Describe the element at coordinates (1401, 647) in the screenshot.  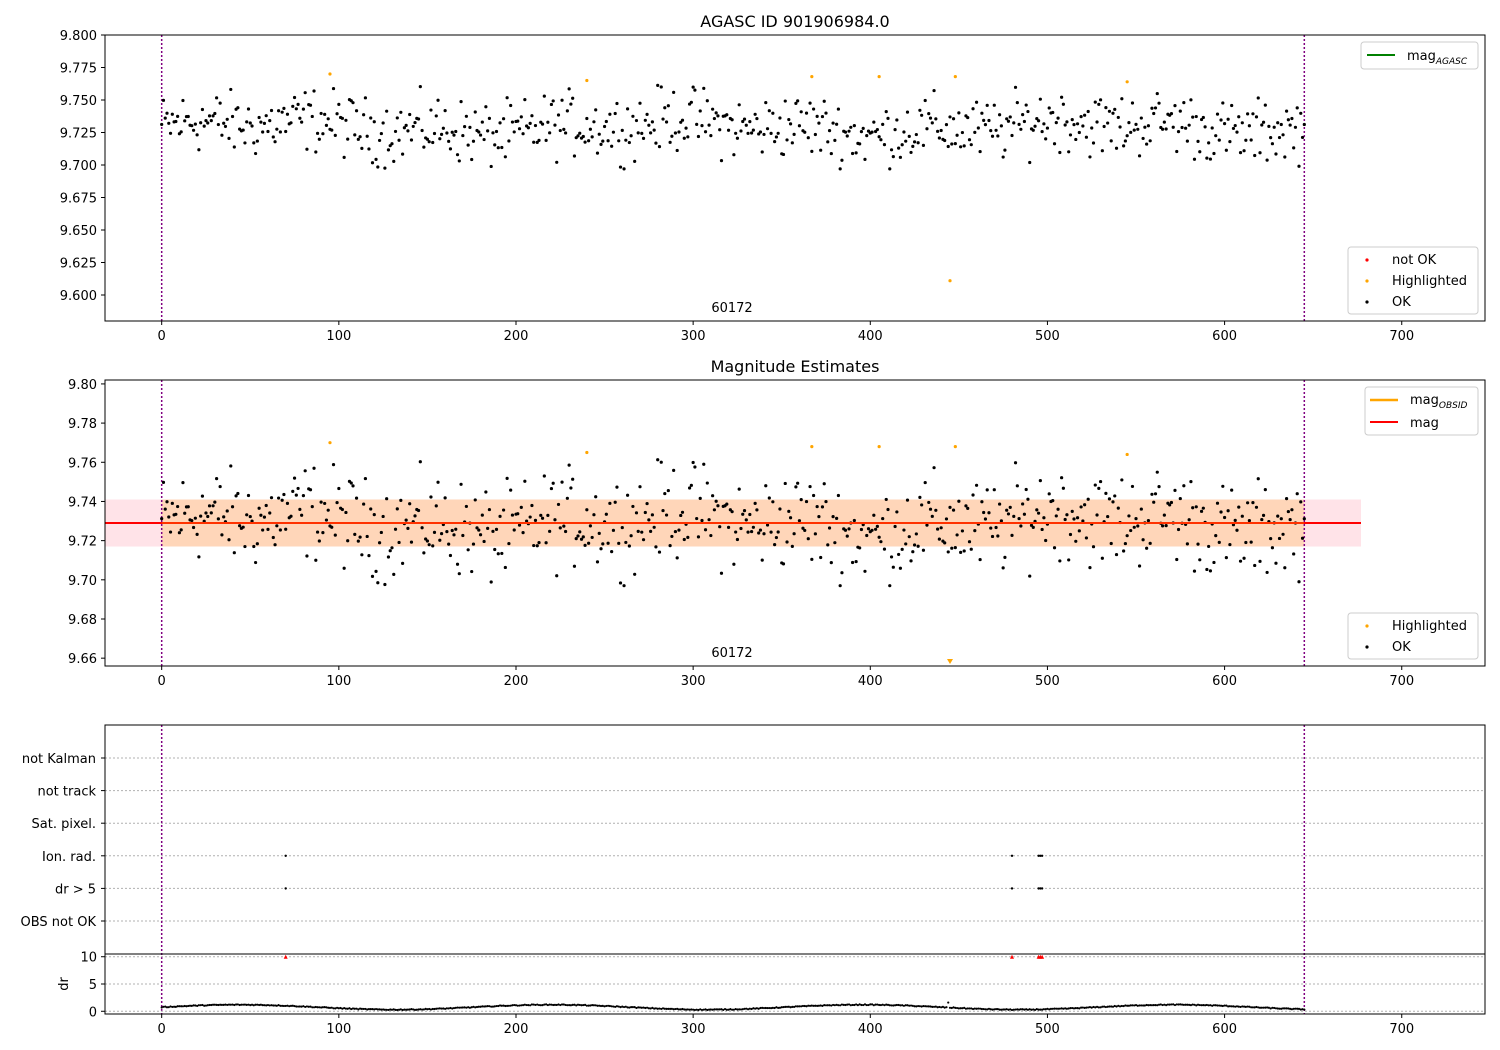
I see `legend2-label-ok: OK` at that location.